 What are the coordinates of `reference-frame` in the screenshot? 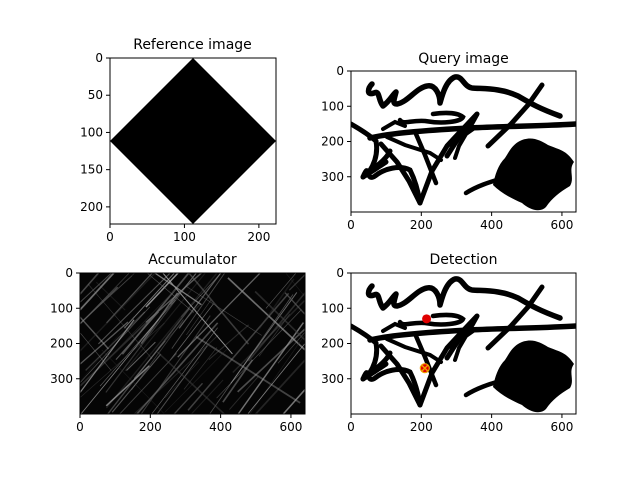 It's located at (193, 141).